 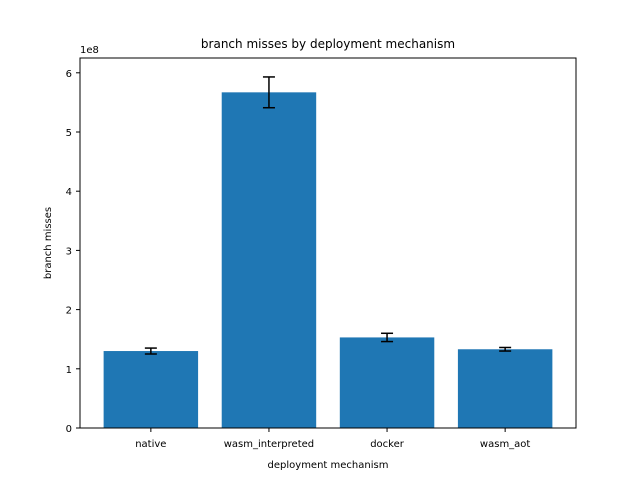 What do you see at coordinates (69, 251) in the screenshot?
I see `y-tick-label-3: 3` at bounding box center [69, 251].